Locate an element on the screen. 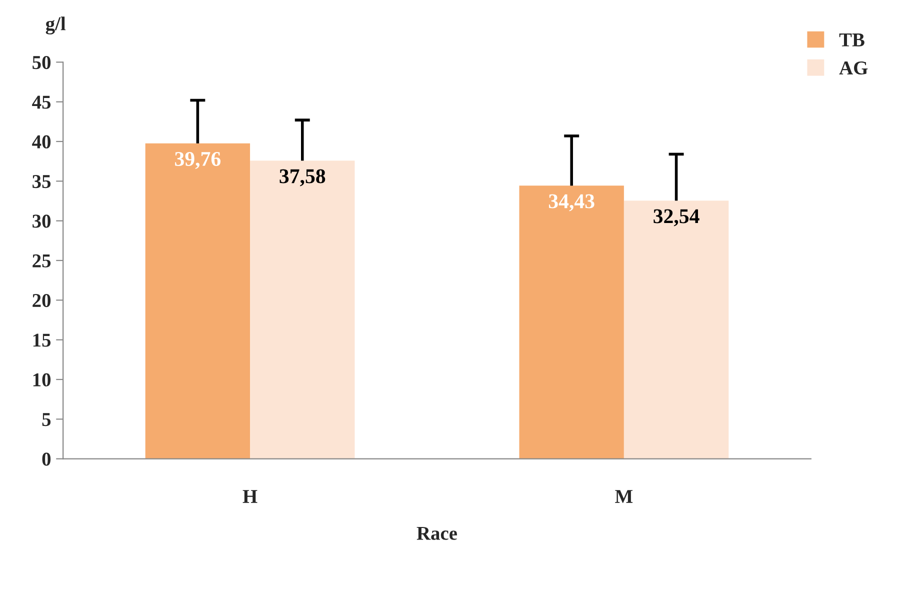 This screenshot has width=901, height=592. legend-label: TB is located at coordinates (851, 40).